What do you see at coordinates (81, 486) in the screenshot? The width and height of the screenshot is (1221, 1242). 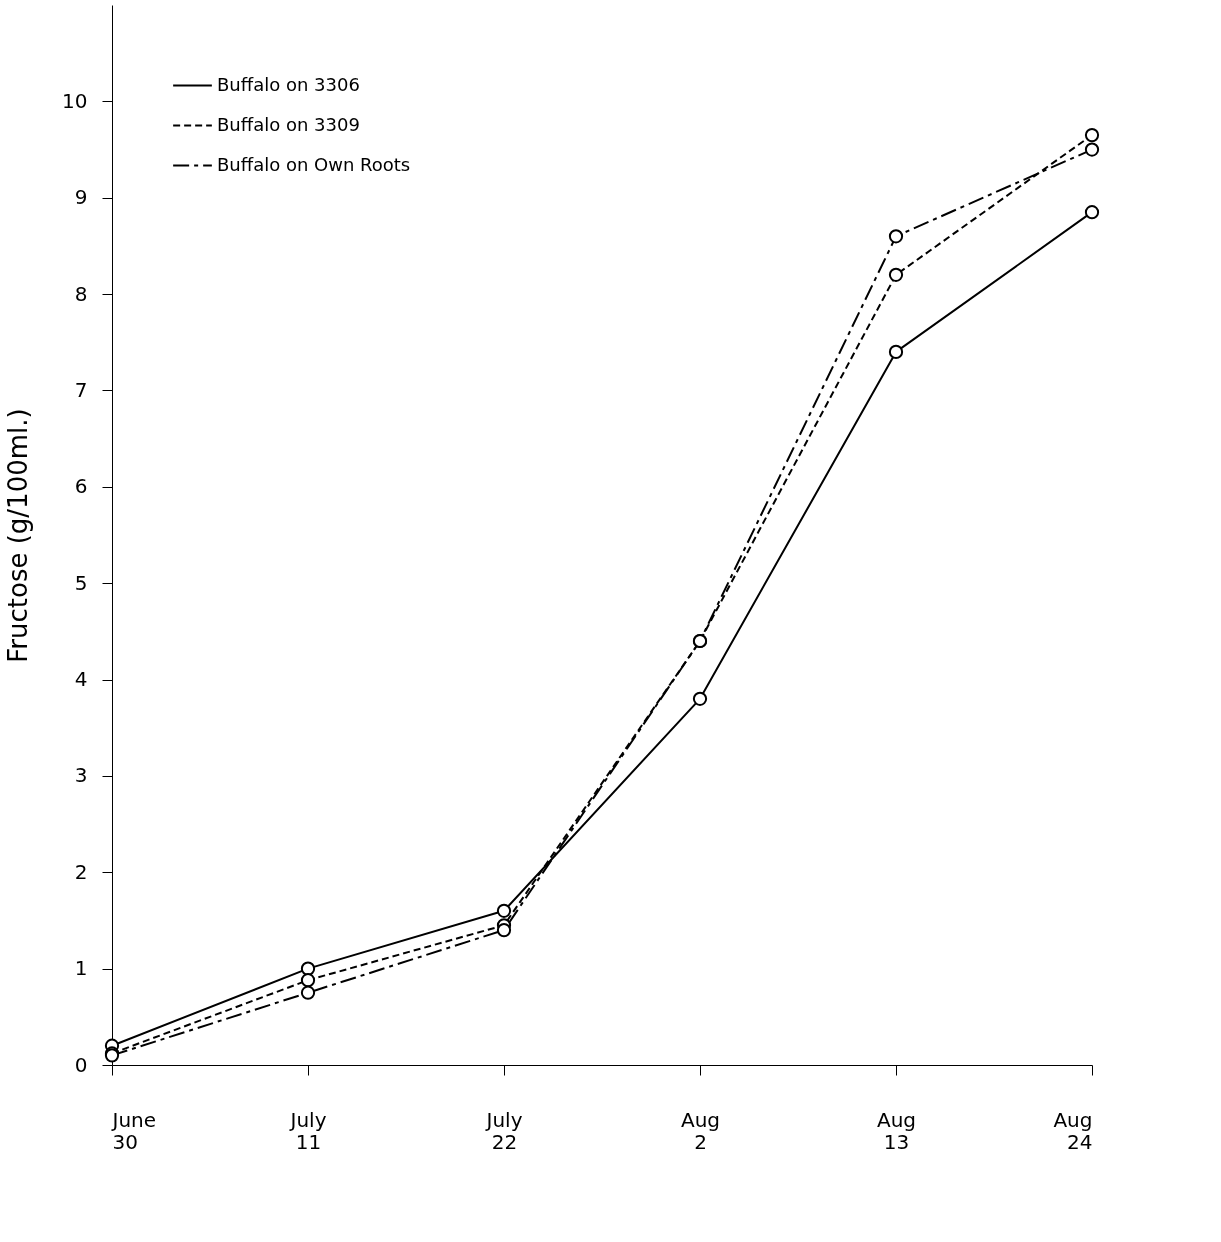 I see `y-tick-label: 6` at bounding box center [81, 486].